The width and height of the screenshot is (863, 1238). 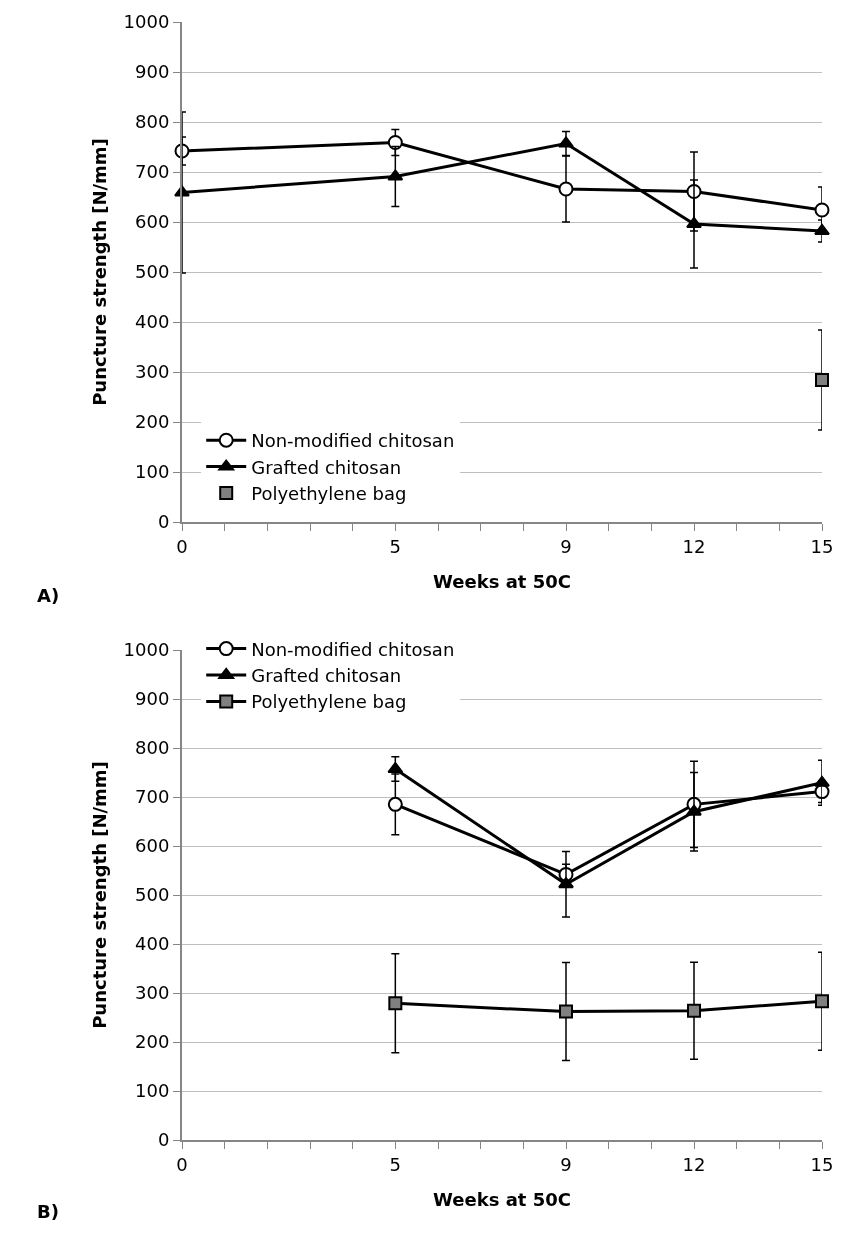 I want to click on text: A), so click(x=48, y=595).